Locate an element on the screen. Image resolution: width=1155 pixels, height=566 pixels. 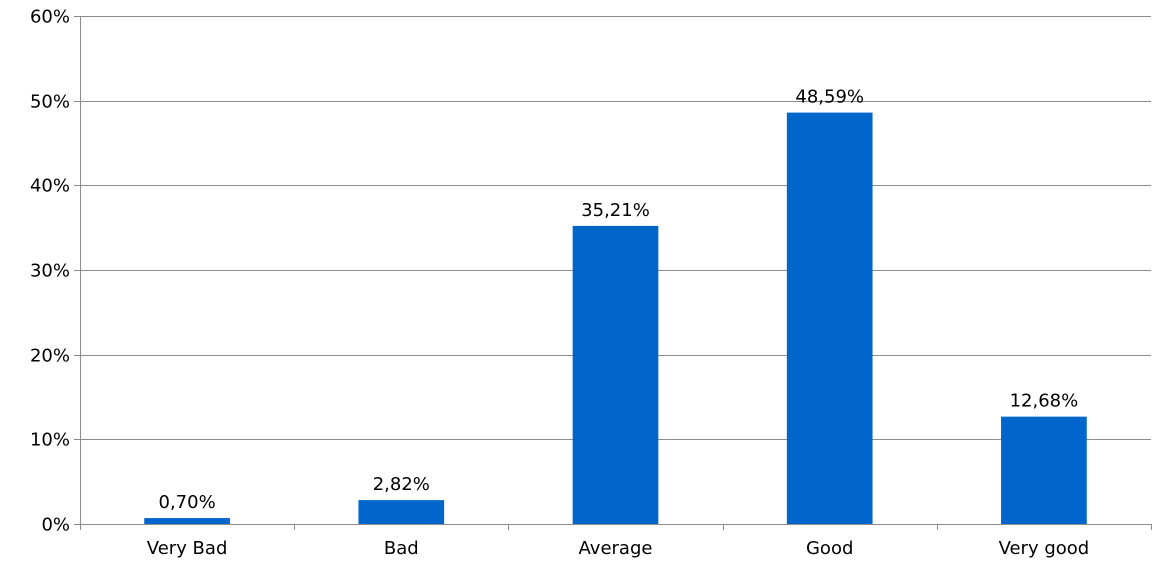
x-tick-label: Bad is located at coordinates (401, 548).